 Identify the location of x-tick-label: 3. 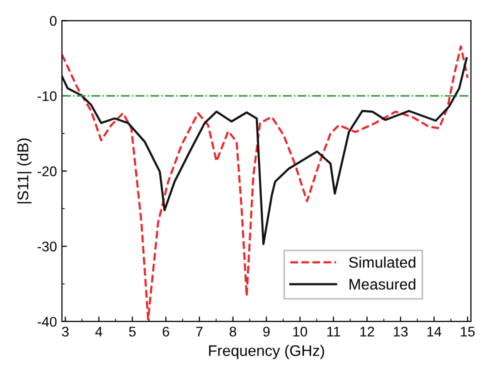
(65, 331).